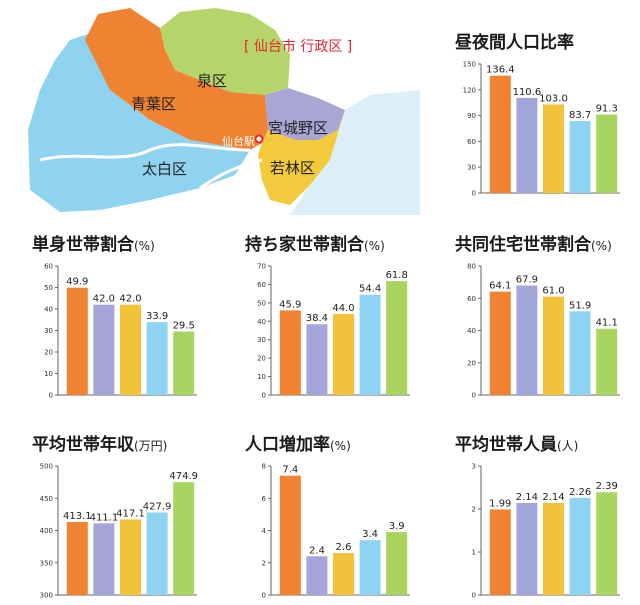 The image size is (640, 605). I want to click on y-tick-label: 120, so click(469, 90).